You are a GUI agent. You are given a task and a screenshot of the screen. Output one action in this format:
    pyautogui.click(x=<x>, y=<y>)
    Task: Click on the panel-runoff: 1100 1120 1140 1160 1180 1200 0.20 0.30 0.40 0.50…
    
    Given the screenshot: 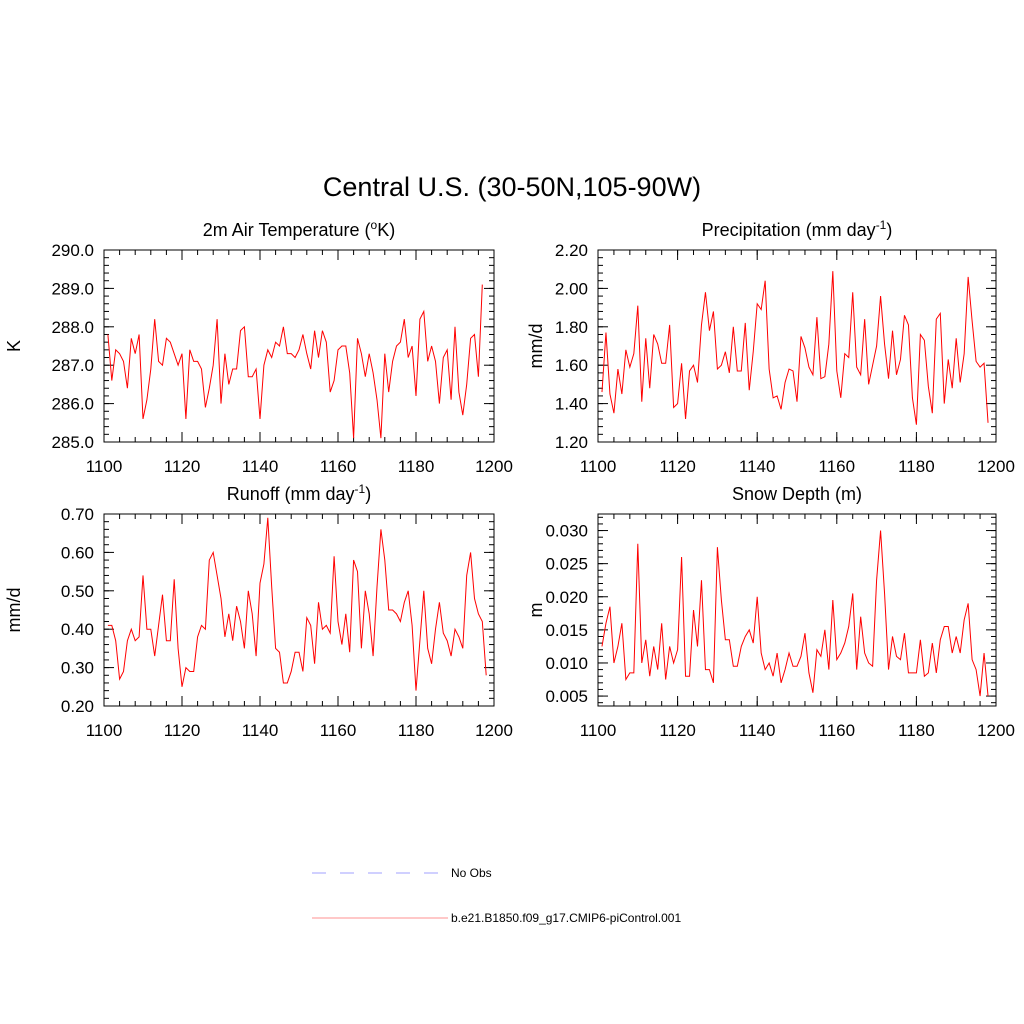 What is the action you would take?
    pyautogui.click(x=258, y=611)
    